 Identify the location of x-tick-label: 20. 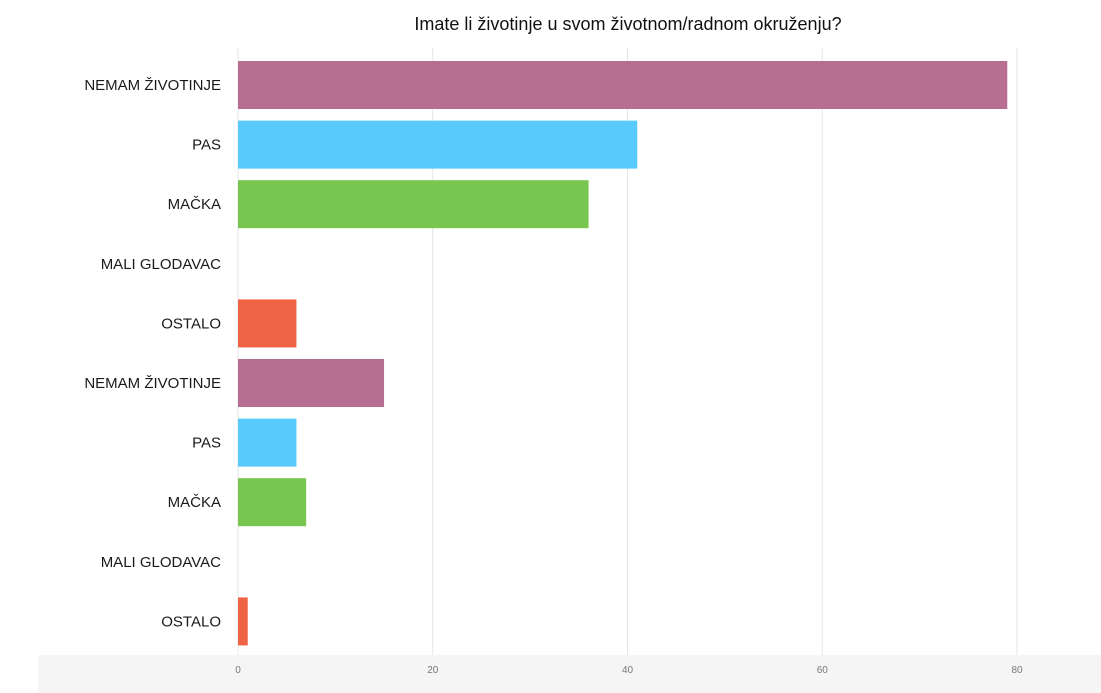
(433, 670).